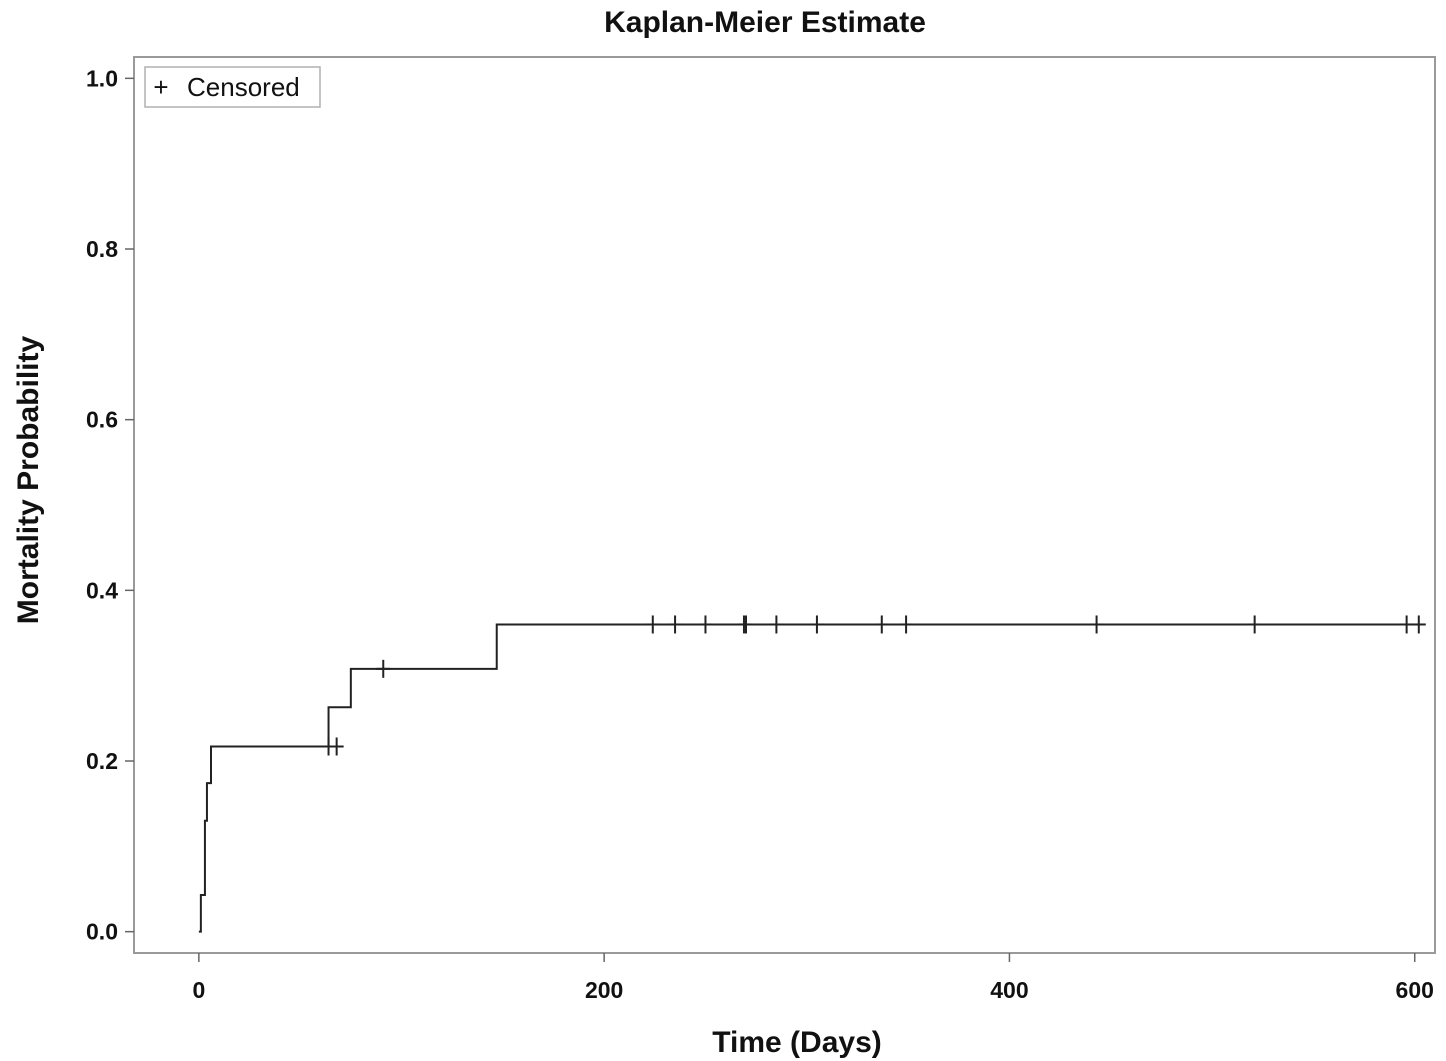 The width and height of the screenshot is (1446, 1061). Describe the element at coordinates (1009, 990) in the screenshot. I see `x-tick-label: 400` at that location.